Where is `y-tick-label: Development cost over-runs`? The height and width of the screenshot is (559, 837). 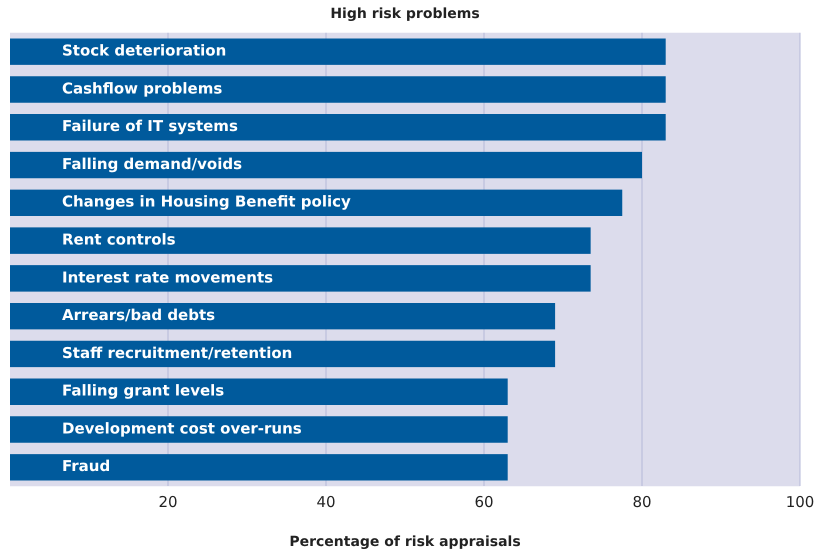
y-tick-label: Development cost over-runs is located at coordinates (182, 428).